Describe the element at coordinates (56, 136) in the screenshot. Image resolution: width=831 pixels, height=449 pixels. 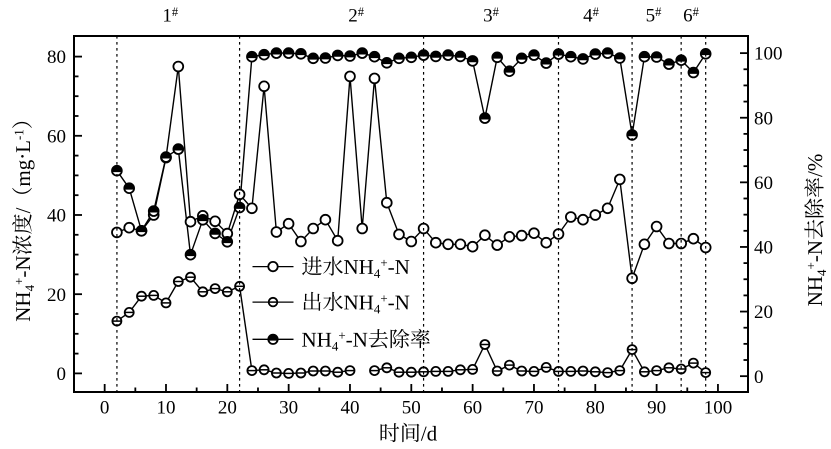
I see `y-left-tick-label: 60` at that location.